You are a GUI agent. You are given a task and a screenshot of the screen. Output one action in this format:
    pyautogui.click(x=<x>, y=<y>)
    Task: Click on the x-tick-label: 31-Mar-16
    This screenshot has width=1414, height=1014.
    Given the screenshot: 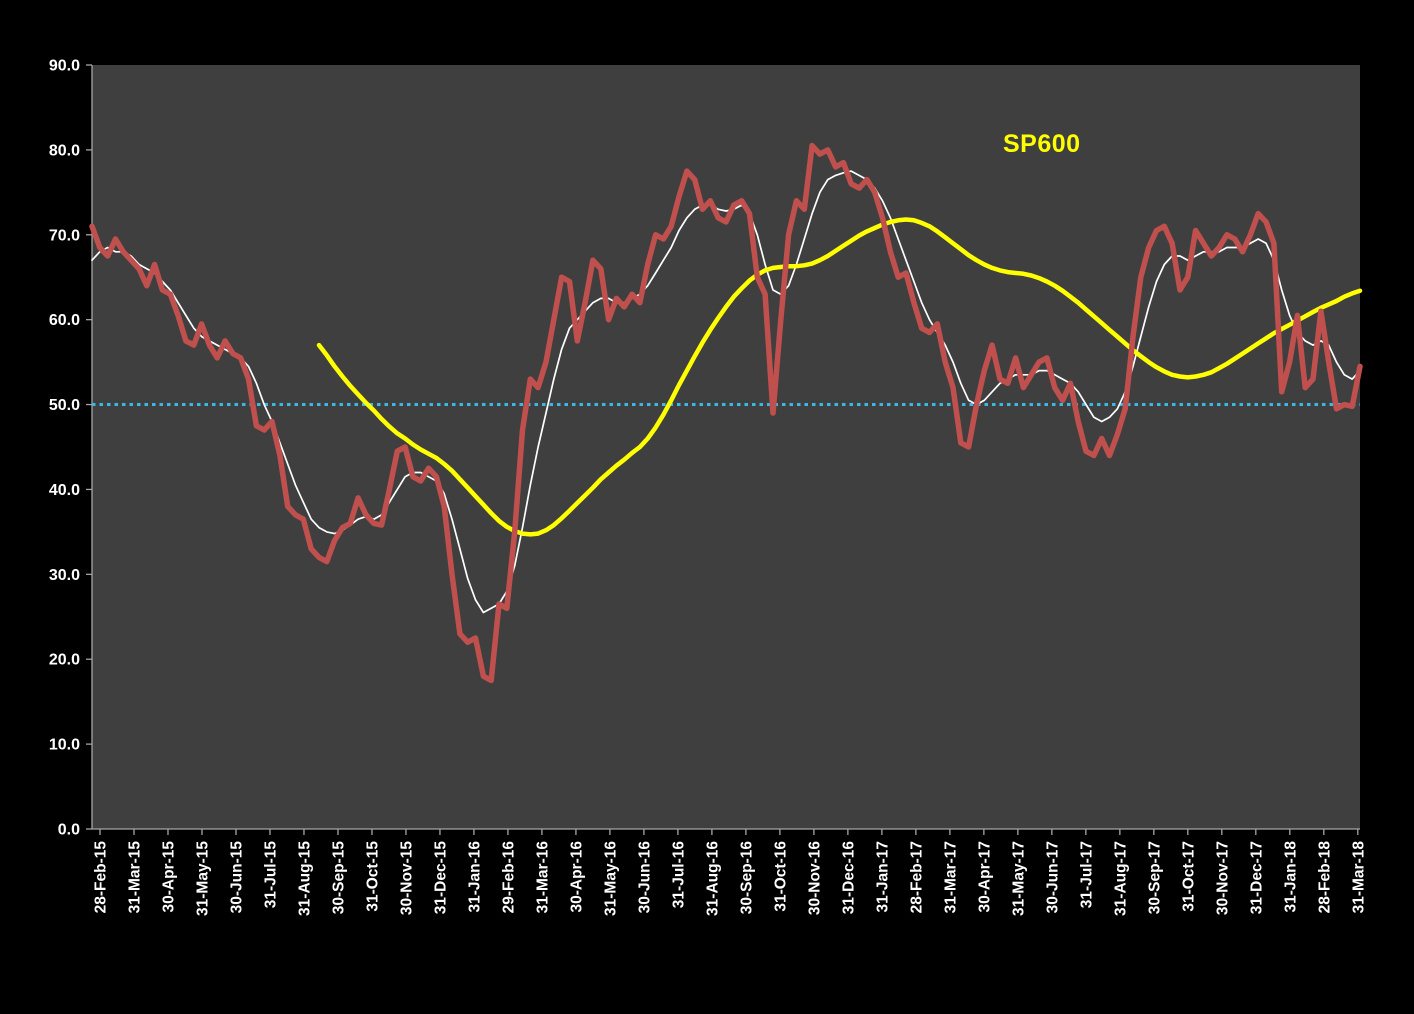 What is the action you would take?
    pyautogui.click(x=542, y=877)
    